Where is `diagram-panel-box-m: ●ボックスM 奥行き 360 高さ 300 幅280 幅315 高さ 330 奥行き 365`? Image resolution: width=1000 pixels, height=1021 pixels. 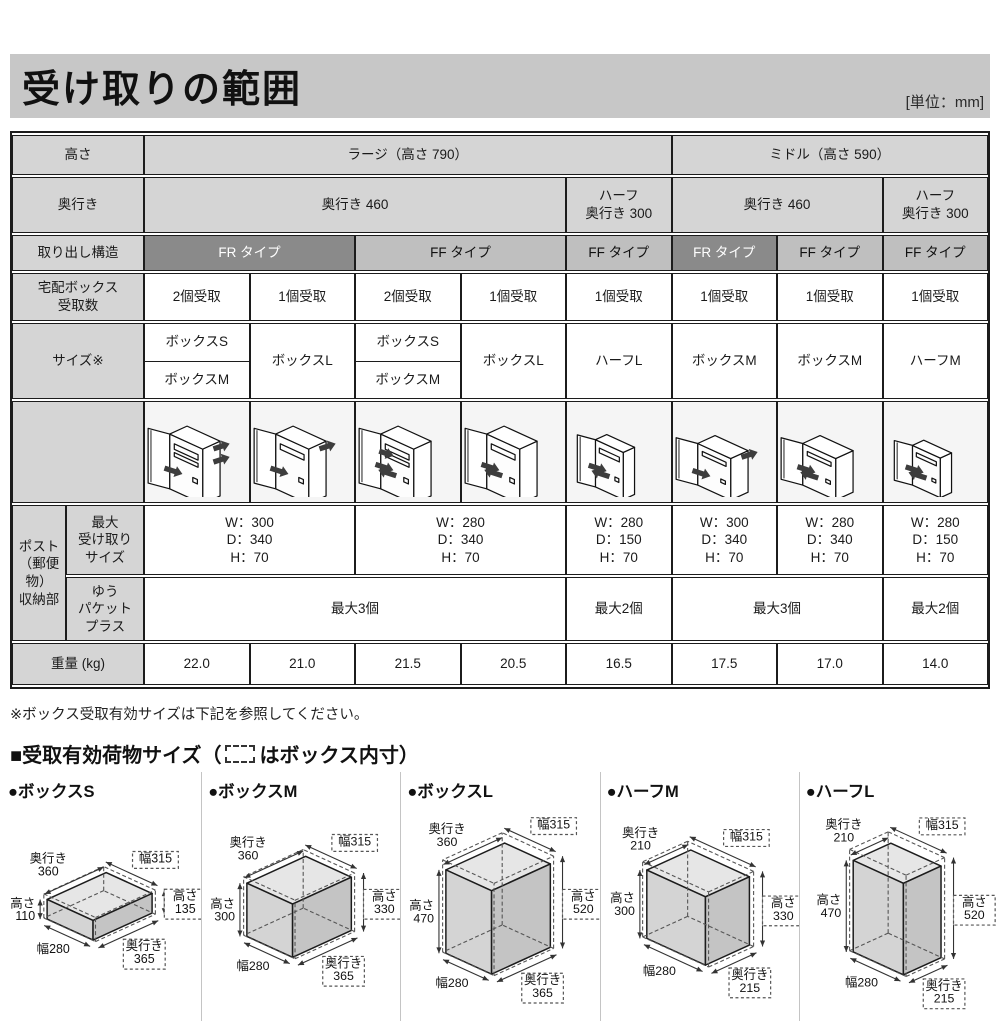
diagram-panel-box-m: ●ボックスM 奥行き 360 高さ 300 幅280 幅315 高さ 330 奥行き 365 is located at coordinates (301, 896).